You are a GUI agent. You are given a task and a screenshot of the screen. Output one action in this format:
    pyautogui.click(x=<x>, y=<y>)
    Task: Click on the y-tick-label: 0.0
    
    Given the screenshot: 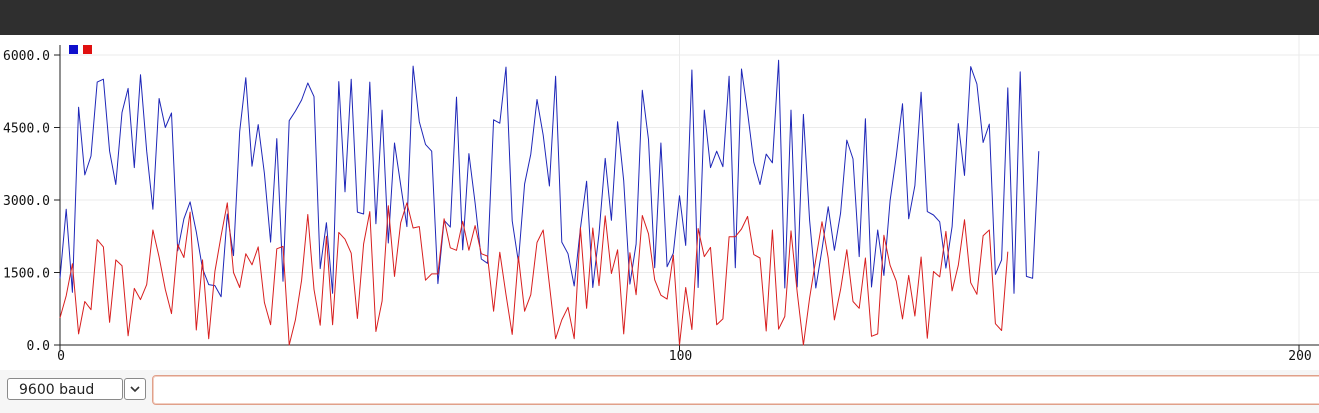 What is the action you would take?
    pyautogui.click(x=38, y=346)
    